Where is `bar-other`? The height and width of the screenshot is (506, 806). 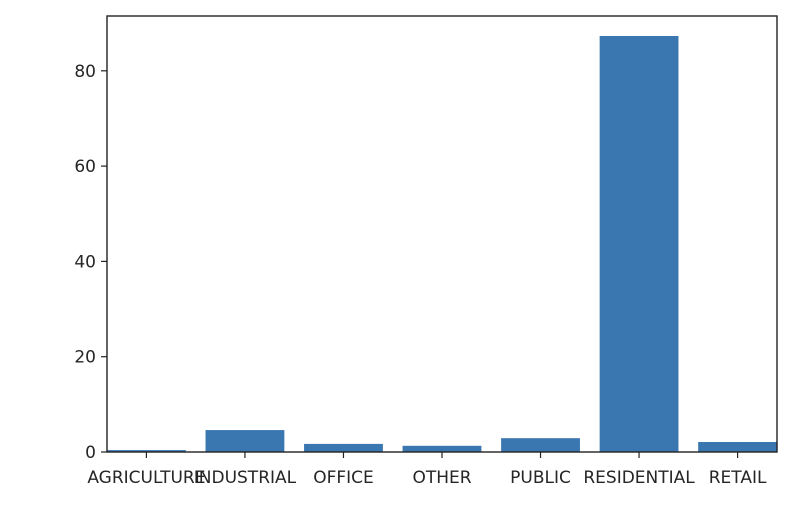 bar-other is located at coordinates (442, 448).